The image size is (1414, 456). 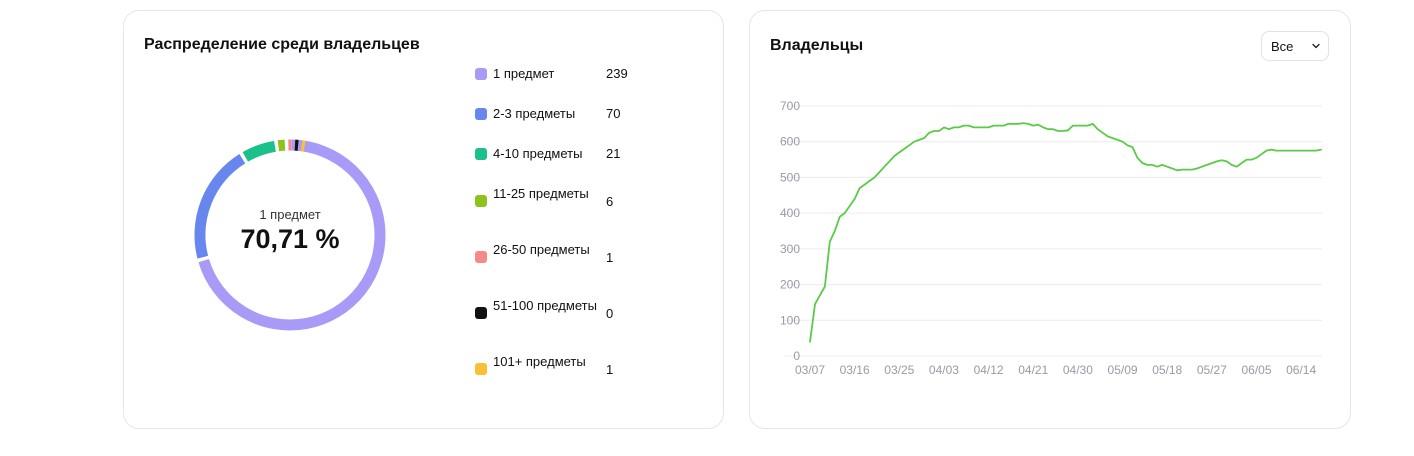 I want to click on x-tick-label: 03/07, so click(x=810, y=370).